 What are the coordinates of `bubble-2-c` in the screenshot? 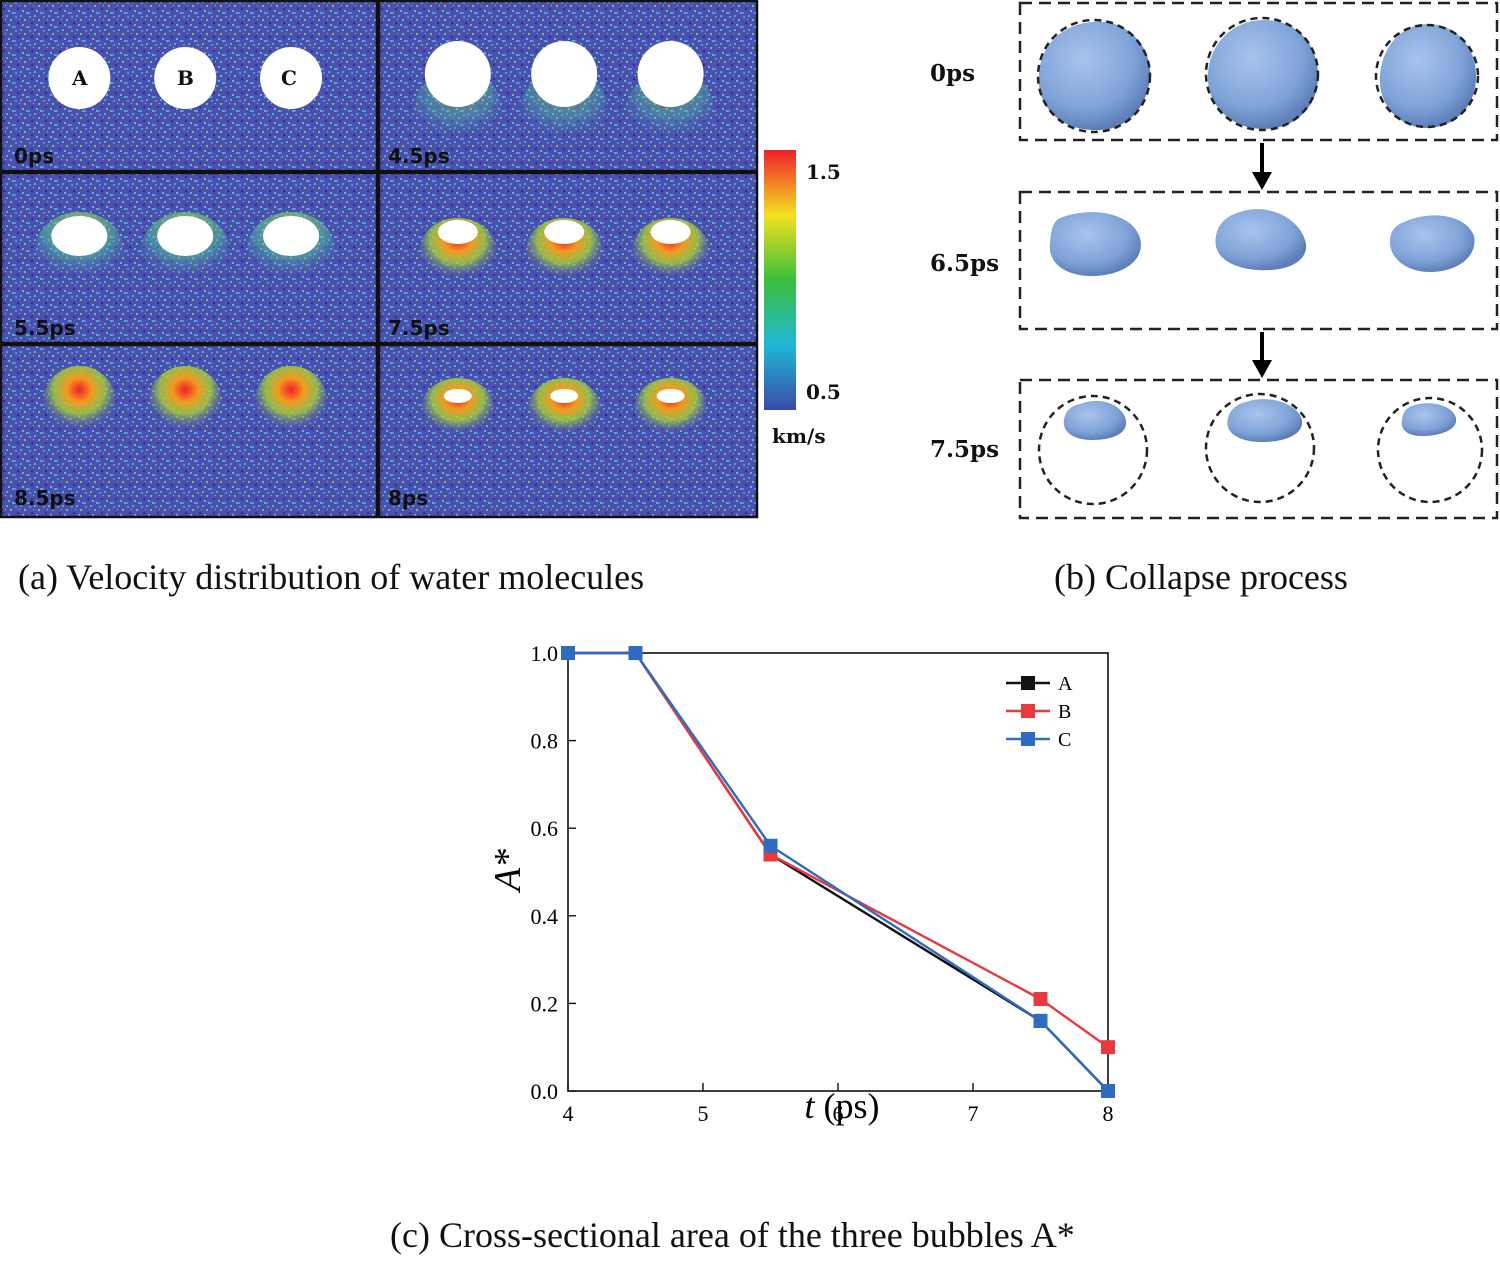 It's located at (1429, 419).